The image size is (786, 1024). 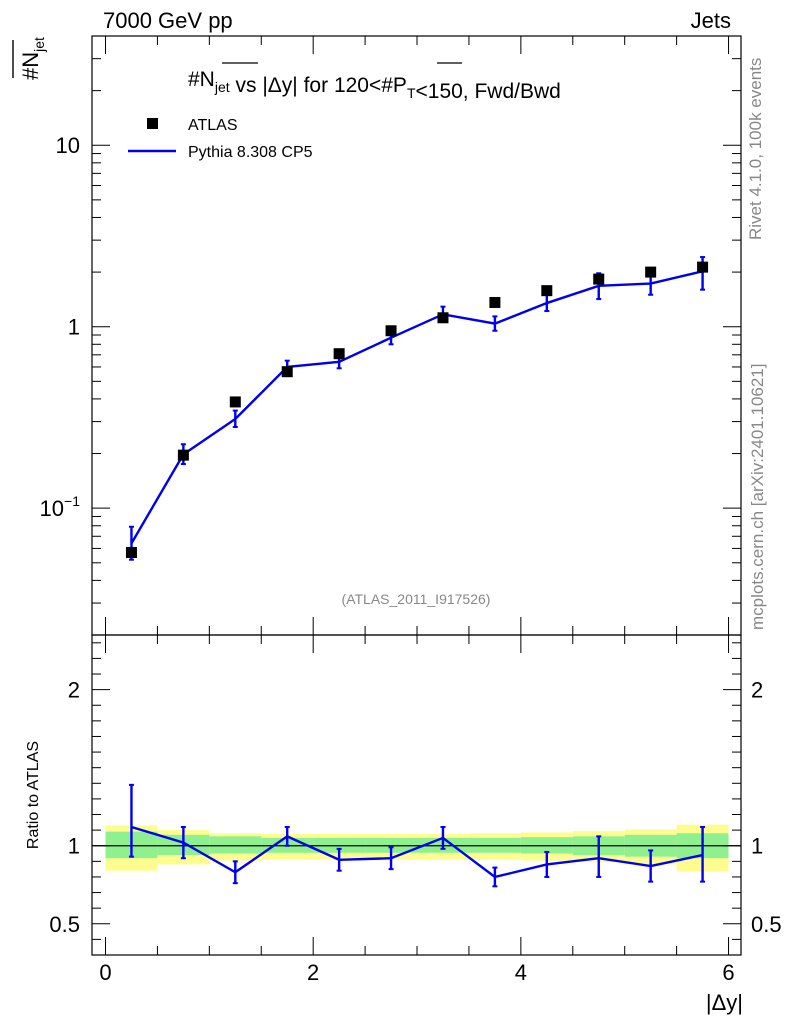 What do you see at coordinates (416, 599) in the screenshot?
I see `analysis-annotation: (ATLAS_2011_I917526)` at bounding box center [416, 599].